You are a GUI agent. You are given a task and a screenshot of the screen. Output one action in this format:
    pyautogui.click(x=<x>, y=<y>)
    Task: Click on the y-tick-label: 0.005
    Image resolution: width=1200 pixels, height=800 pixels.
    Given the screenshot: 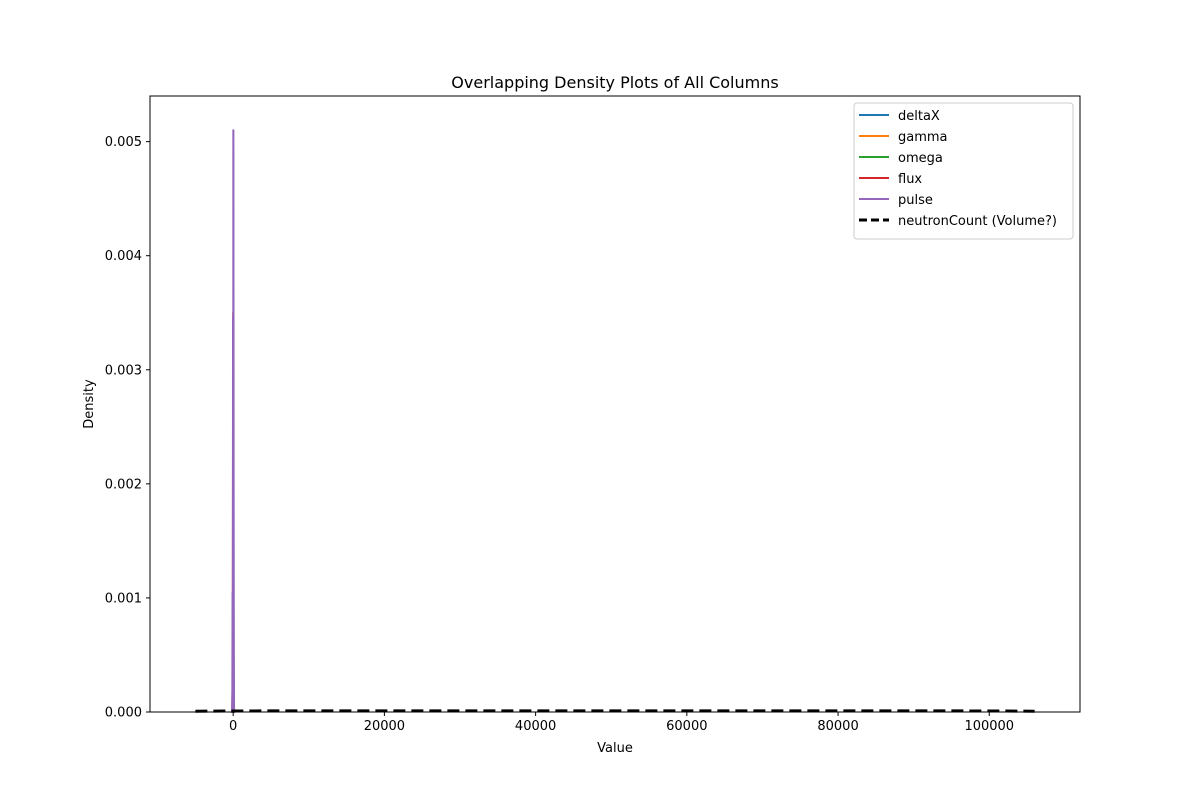 What is the action you would take?
    pyautogui.click(x=123, y=142)
    